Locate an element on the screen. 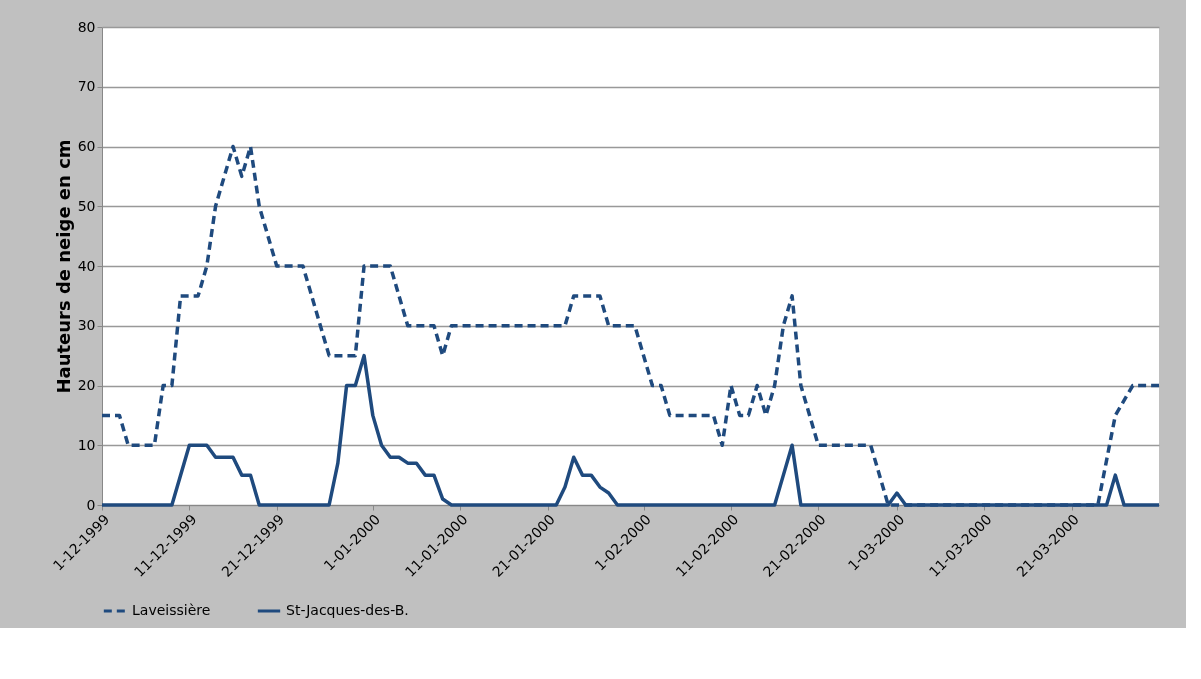 The image size is (1201, 679). y-tick-label: 80 is located at coordinates (86, 26).